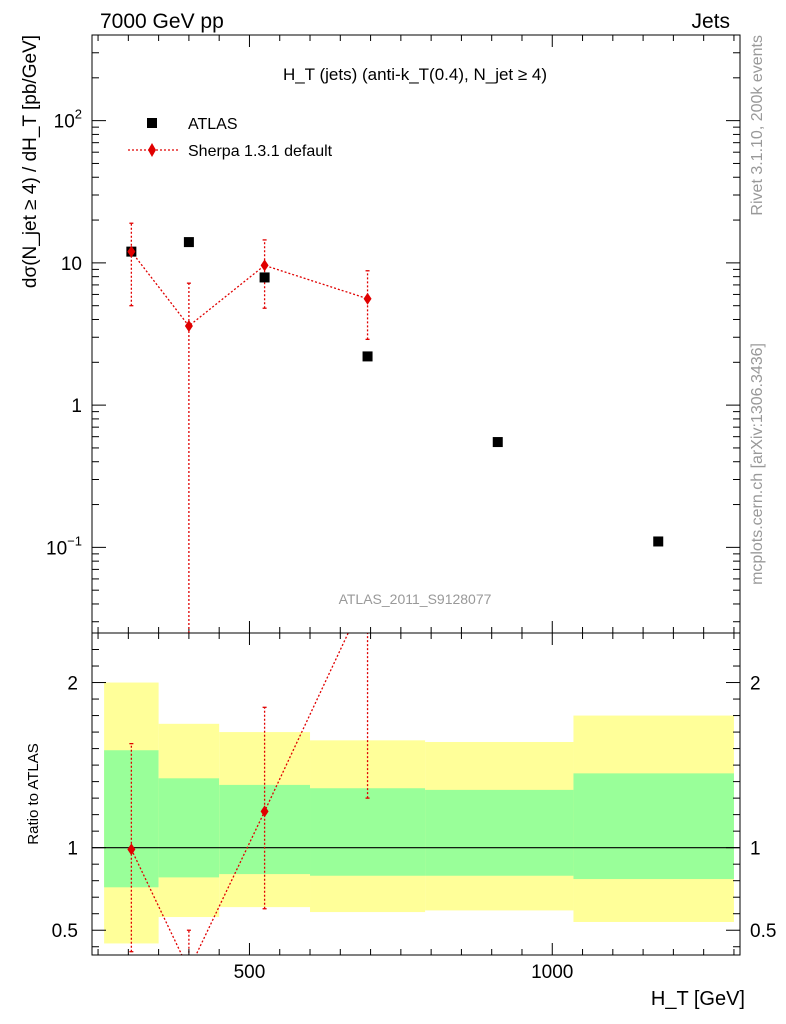  What do you see at coordinates (755, 684) in the screenshot?
I see `ratio-y-tick-label-right: 2` at bounding box center [755, 684].